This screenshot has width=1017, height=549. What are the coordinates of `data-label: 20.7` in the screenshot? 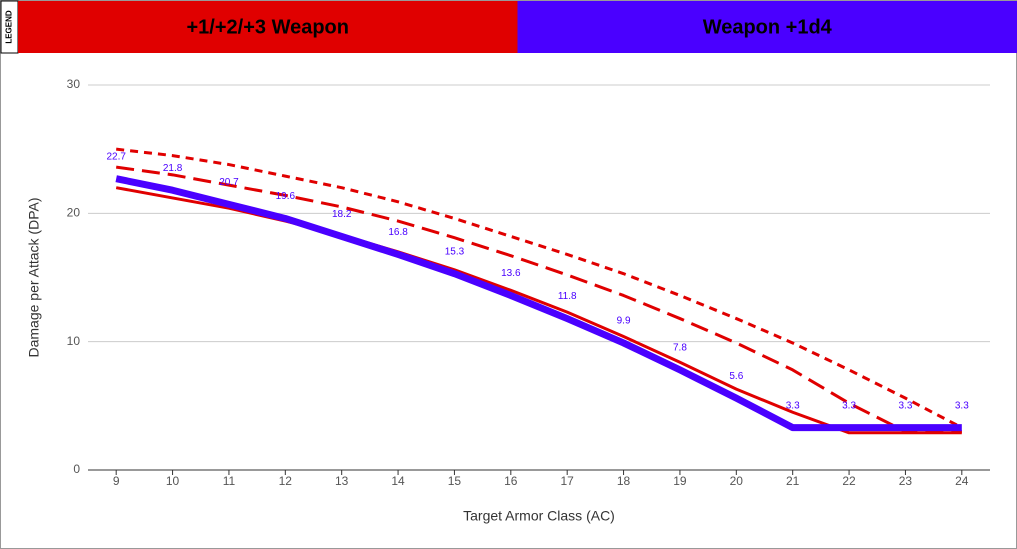 It's located at (229, 182).